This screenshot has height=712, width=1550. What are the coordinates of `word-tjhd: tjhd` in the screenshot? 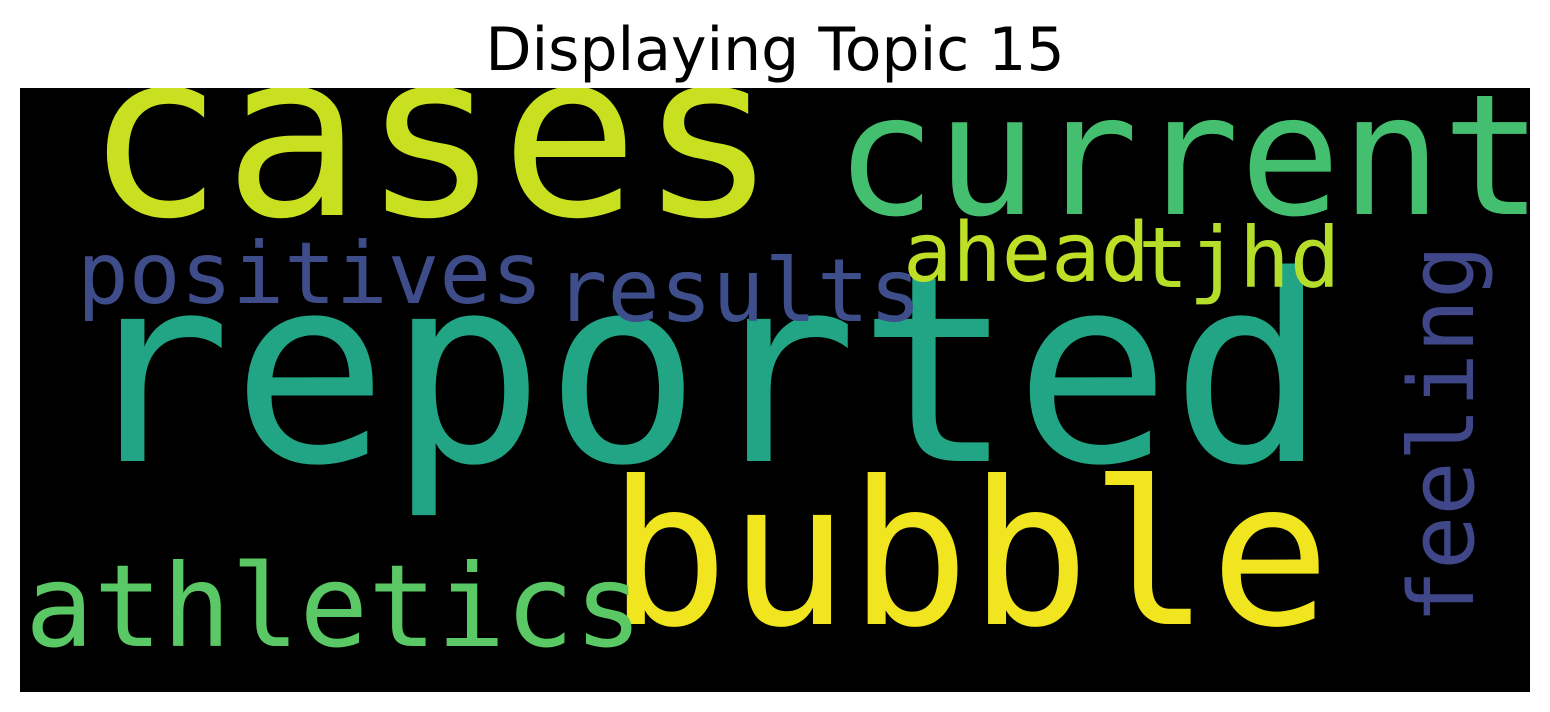 It's located at (1239, 258).